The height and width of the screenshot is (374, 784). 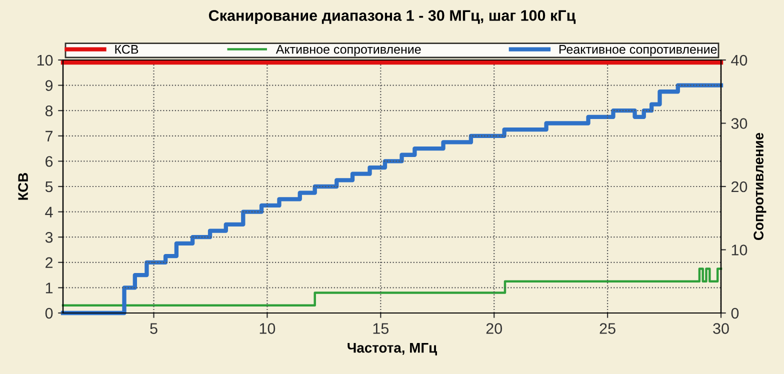 What do you see at coordinates (608, 328) in the screenshot?
I see `x-tick-label: 25` at bounding box center [608, 328].